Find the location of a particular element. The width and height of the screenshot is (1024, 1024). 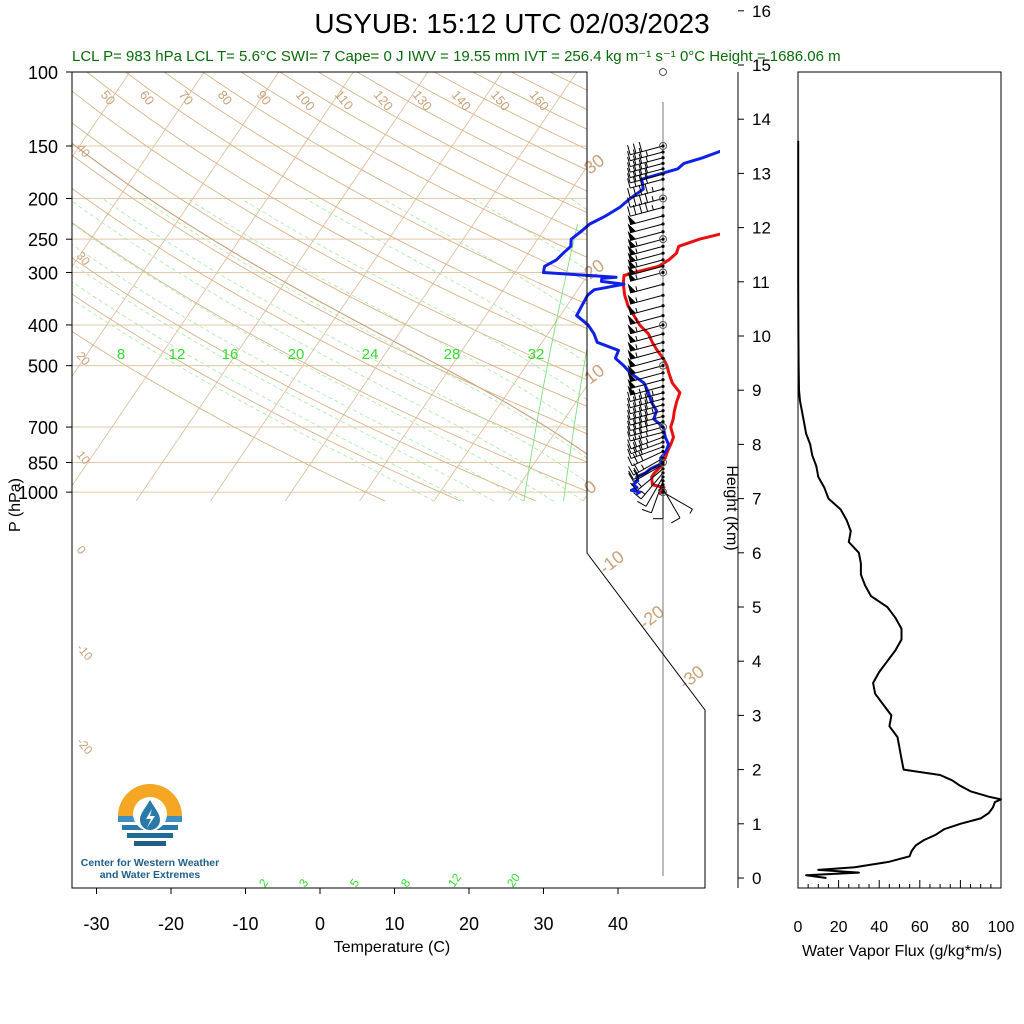

logo-text-line1: Center for Western Weather is located at coordinates (150, 863).